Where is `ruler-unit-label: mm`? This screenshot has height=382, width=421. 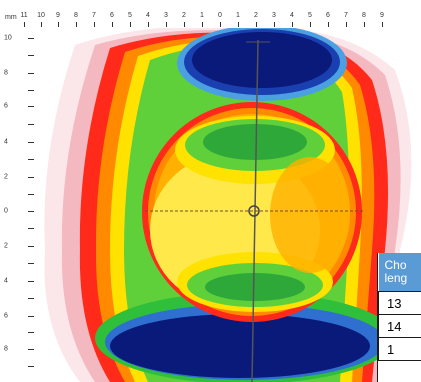 ruler-unit-label: mm is located at coordinates (11, 17).